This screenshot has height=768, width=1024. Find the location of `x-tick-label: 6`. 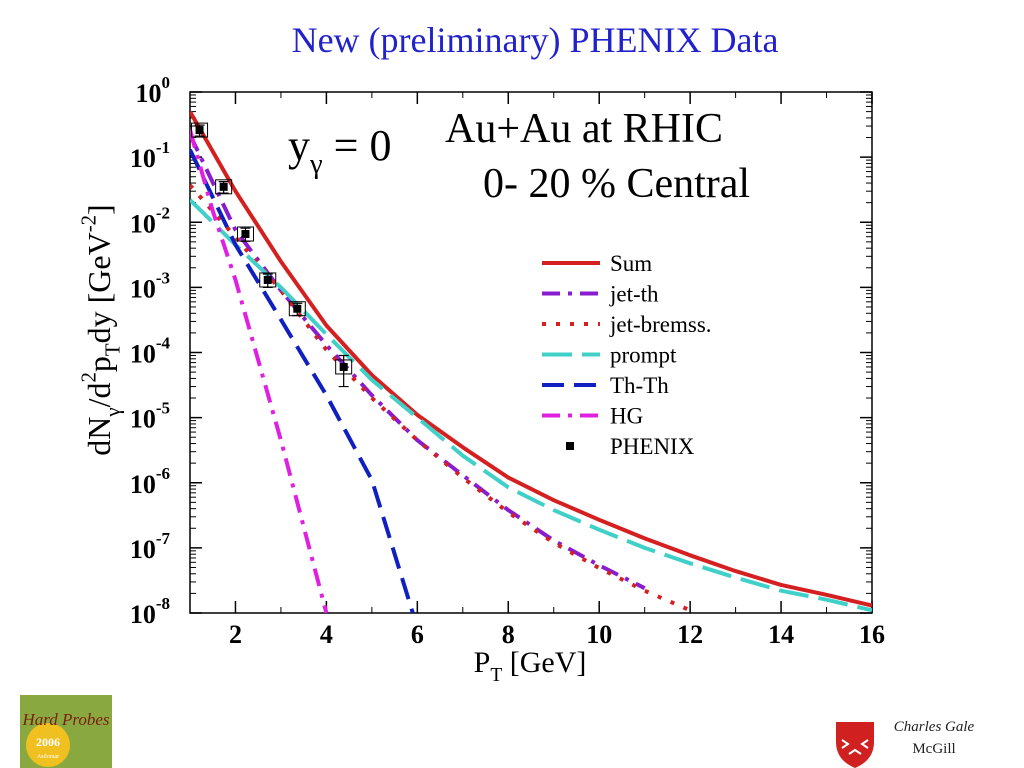

x-tick-label: 6 is located at coordinates (417, 634).